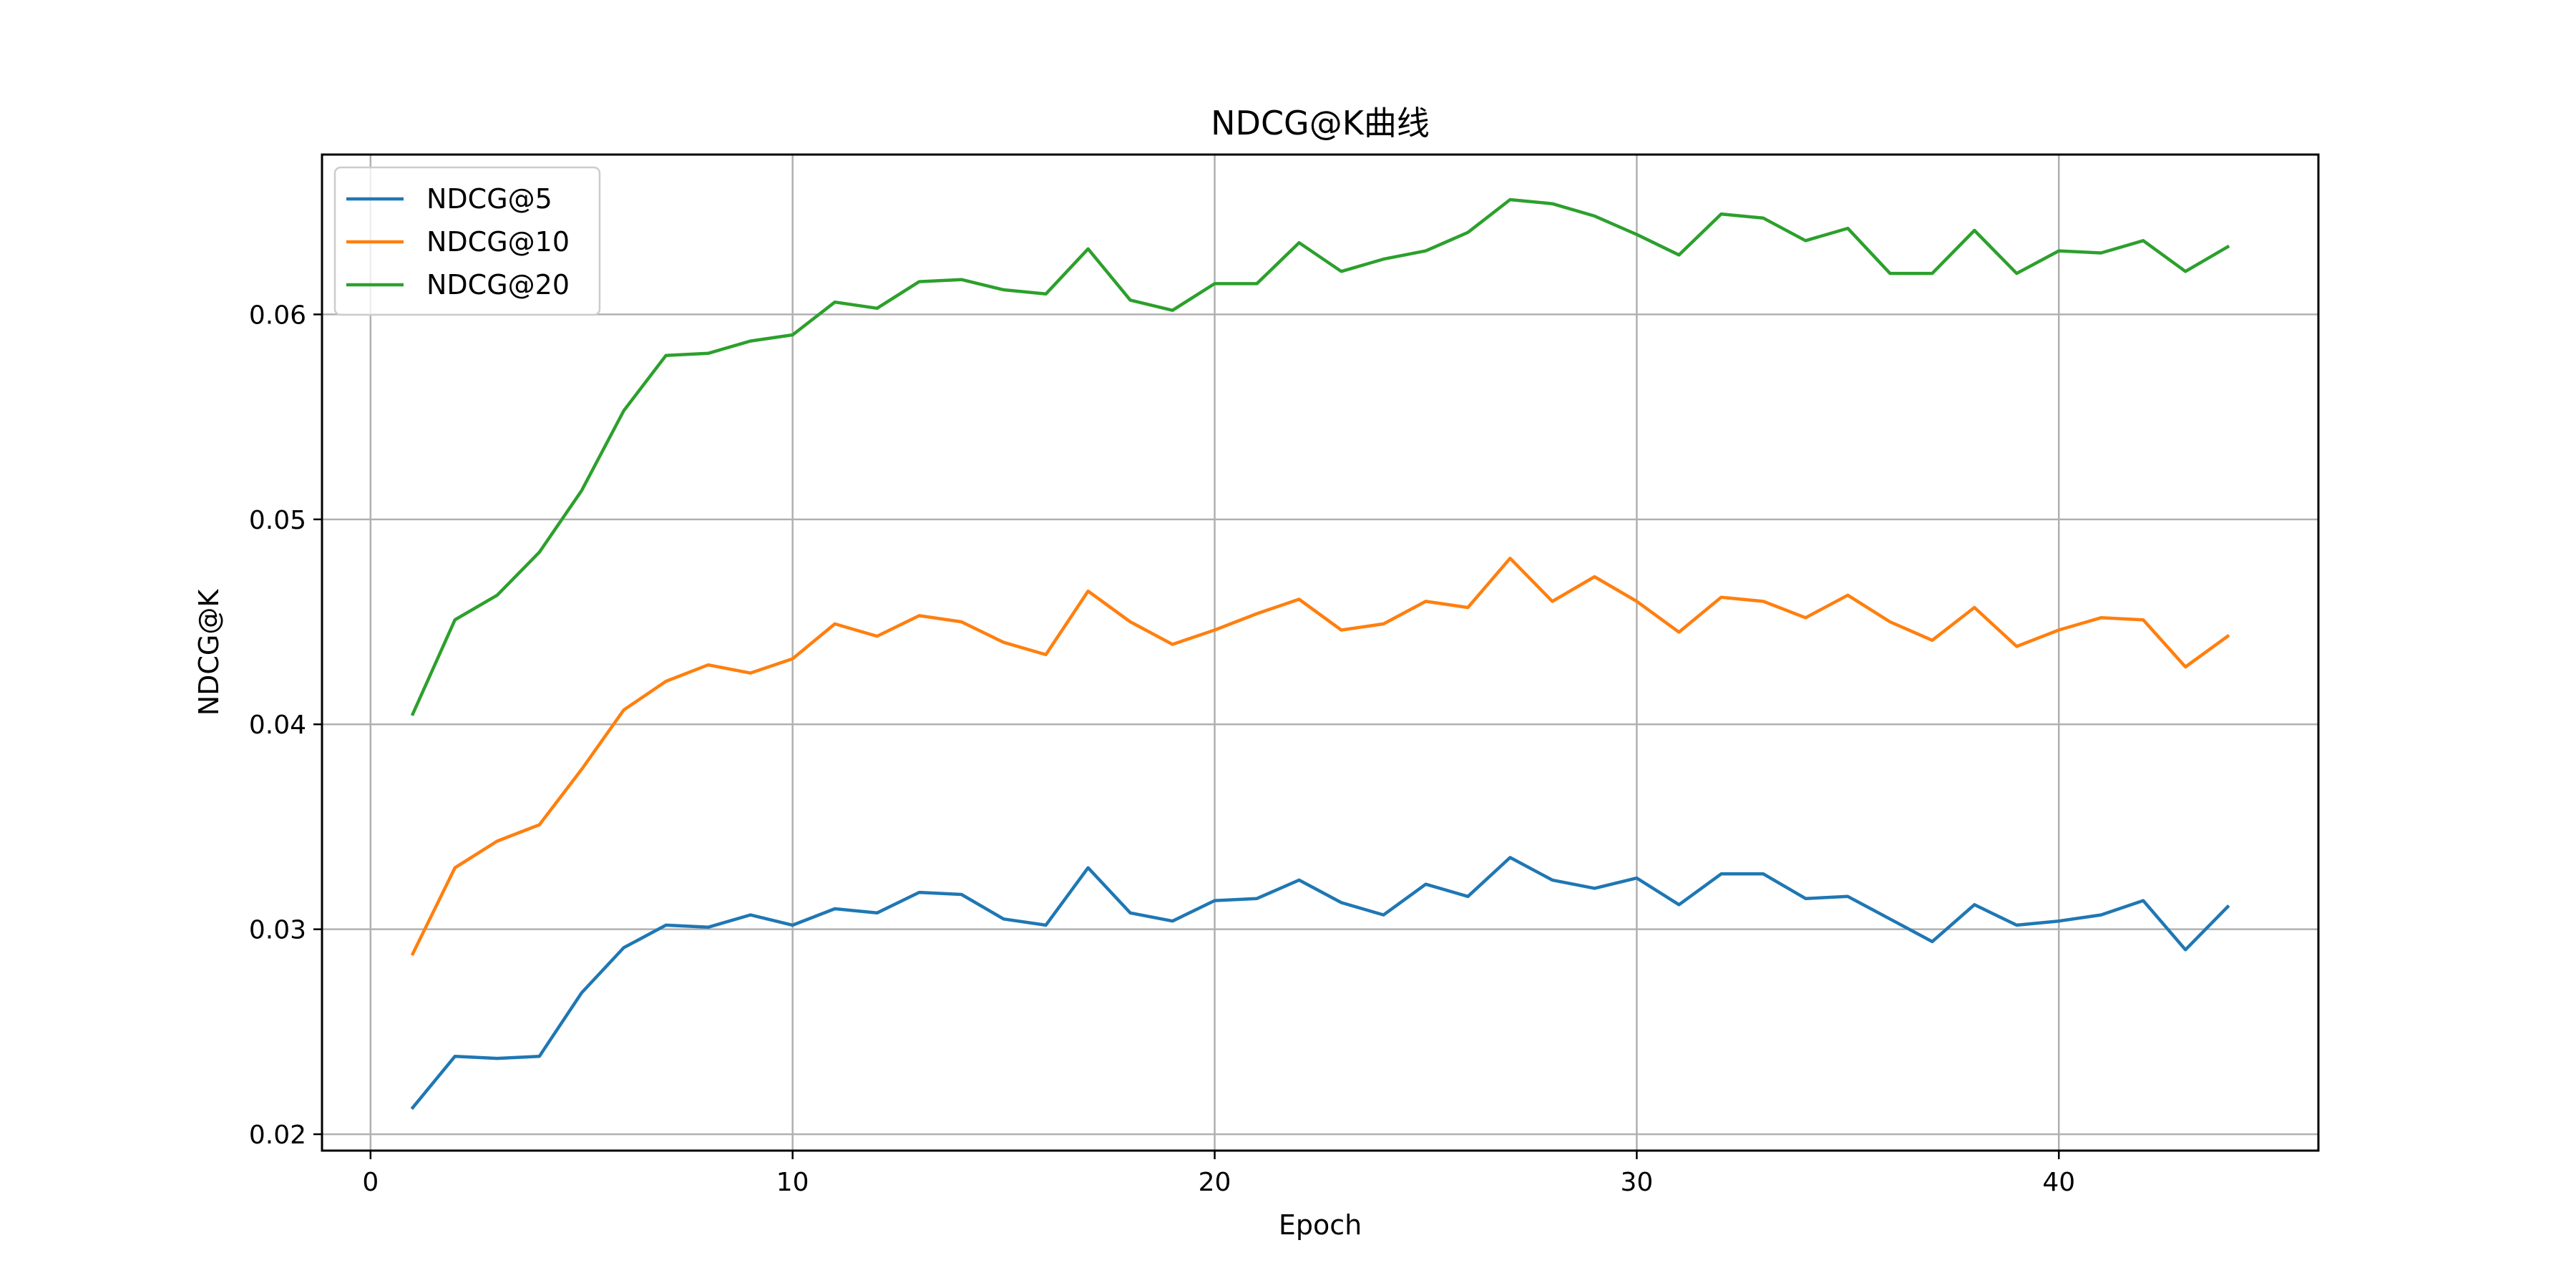 The image size is (2576, 1288). Describe the element at coordinates (370, 1182) in the screenshot. I see `x-tick-label: 0` at that location.